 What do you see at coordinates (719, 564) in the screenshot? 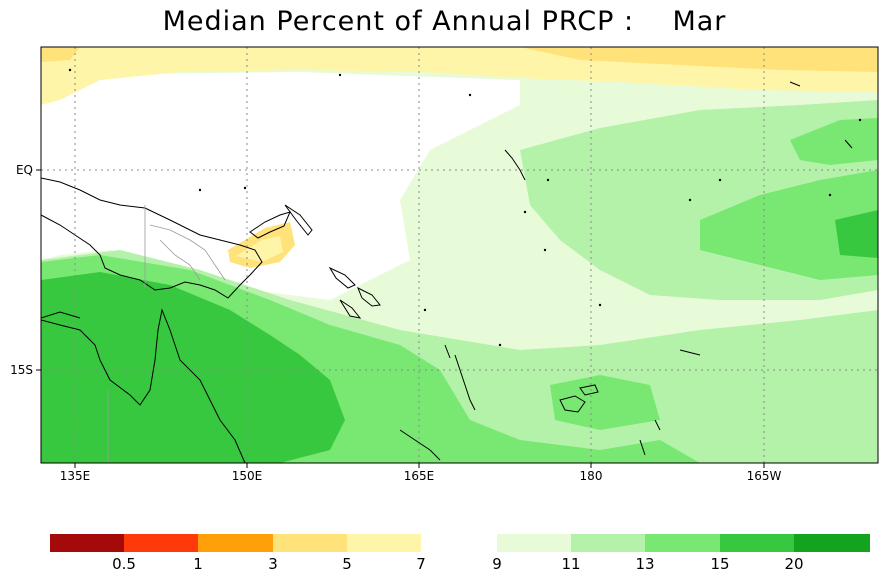
I see `colorbar-label-15: 15` at bounding box center [719, 564].